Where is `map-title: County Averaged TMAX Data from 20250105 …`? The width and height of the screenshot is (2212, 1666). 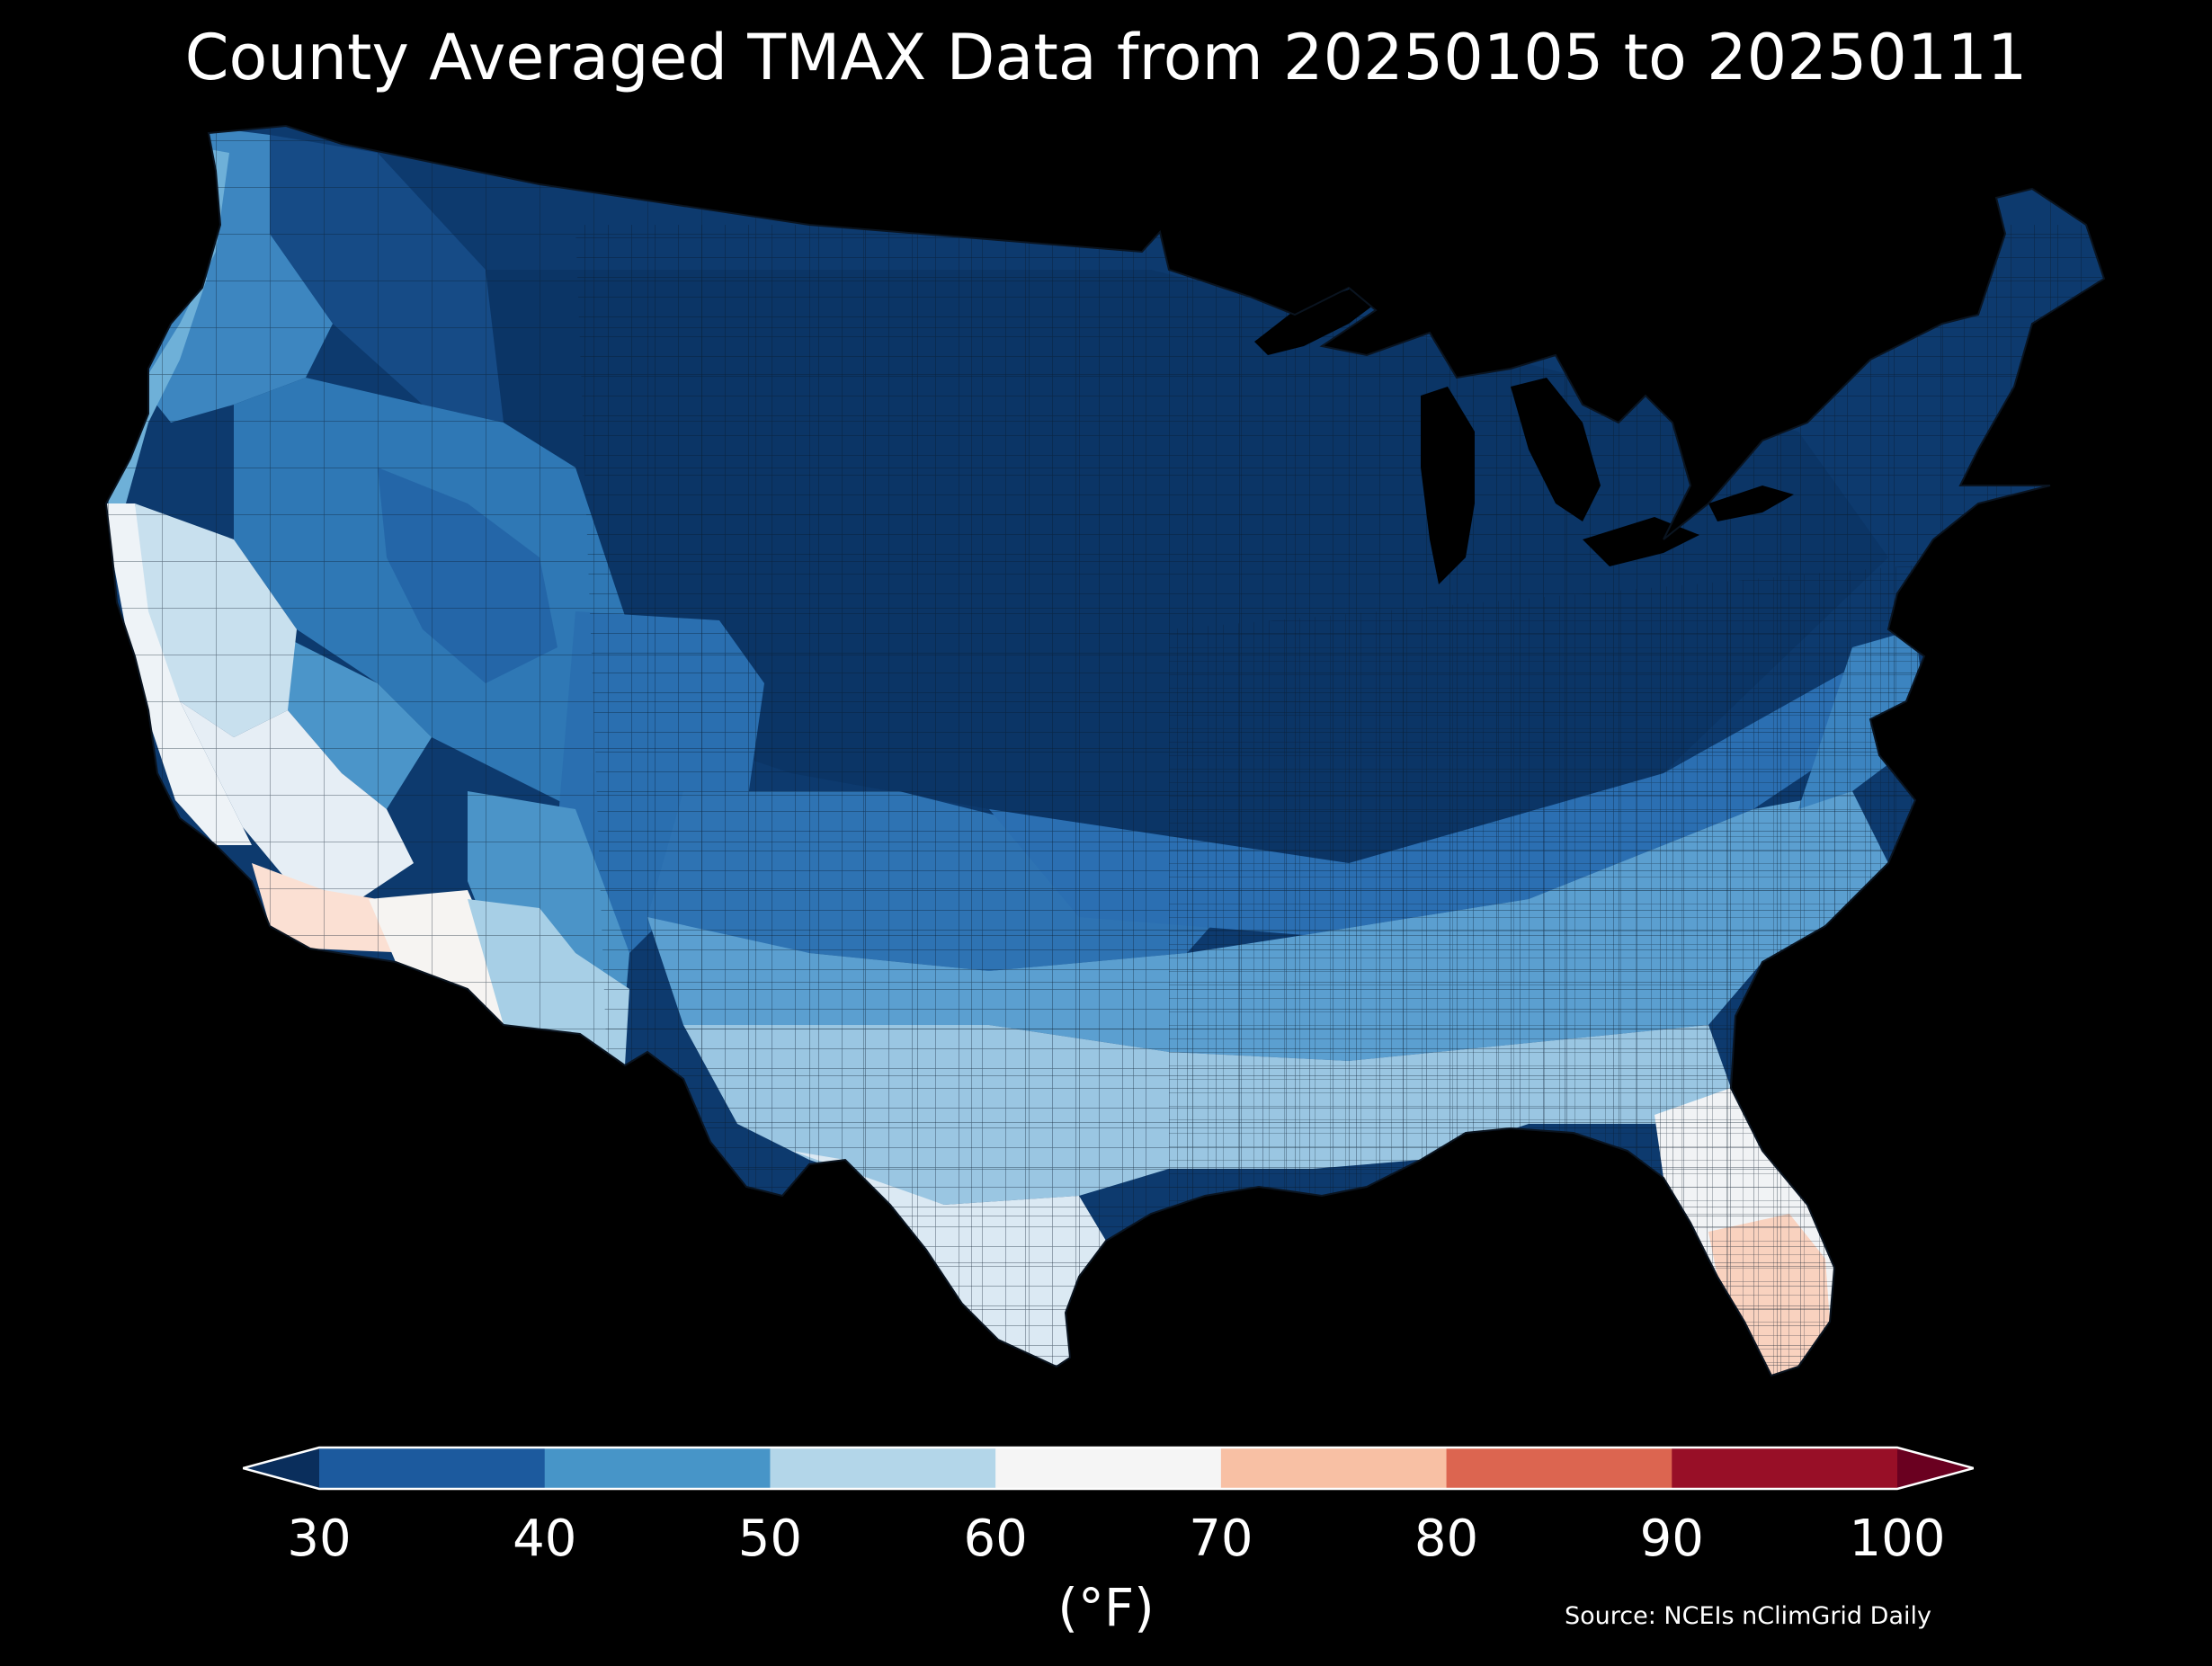
map-title: County Averaged TMAX Data from 20250105 … is located at coordinates (1106, 58).